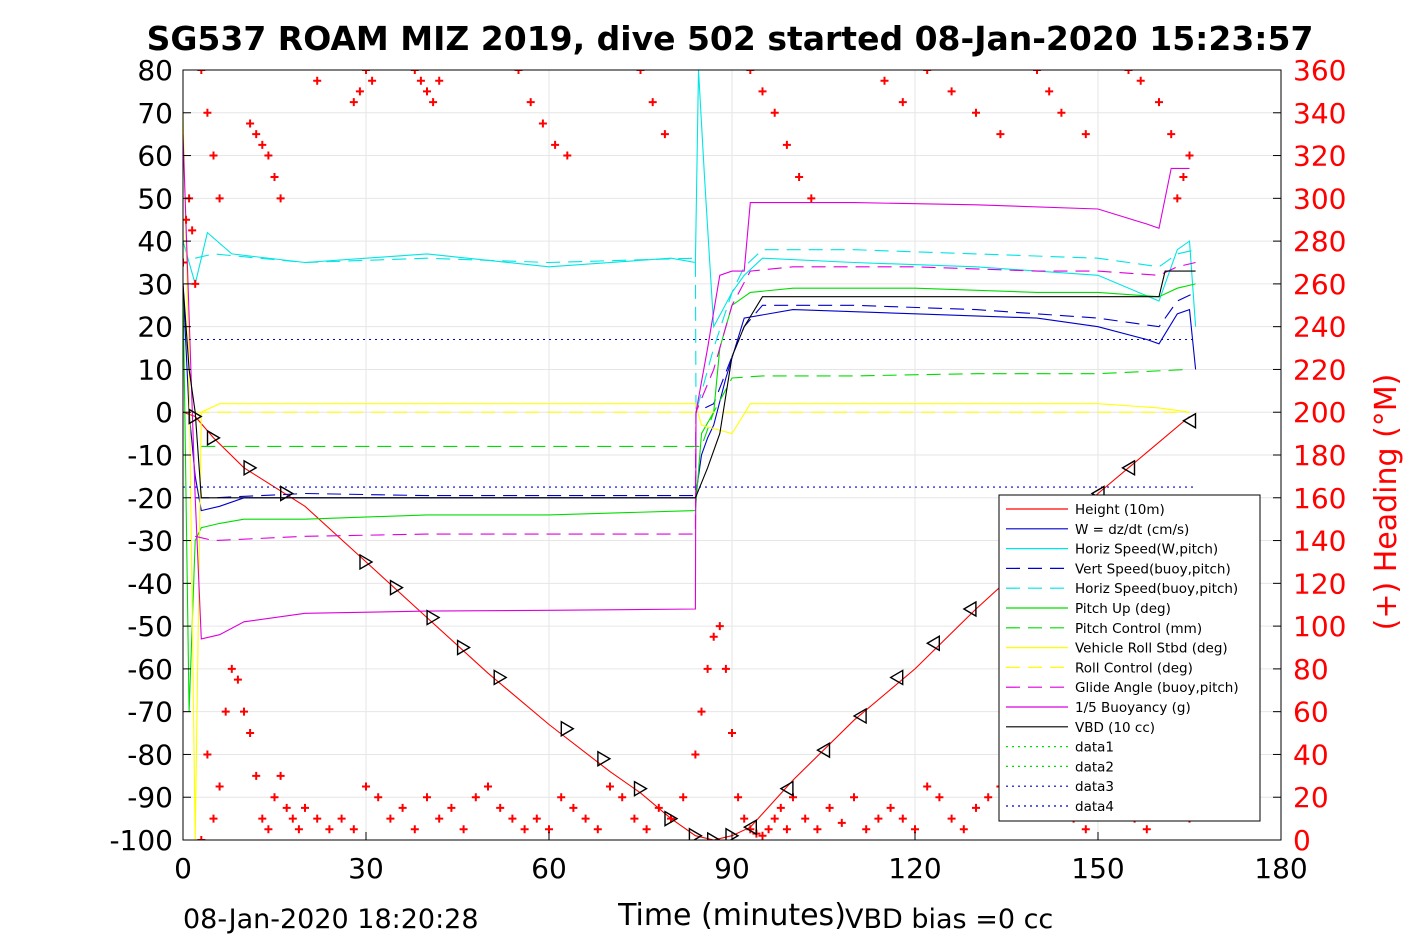 This screenshot has height=945, width=1417. Describe the element at coordinates (164, 412) in the screenshot. I see `y-tick-label: 0` at that location.